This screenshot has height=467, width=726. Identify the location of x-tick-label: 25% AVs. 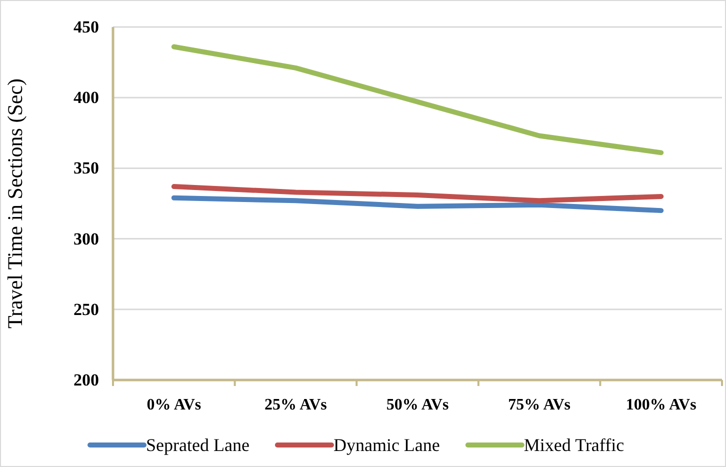
(295, 405).